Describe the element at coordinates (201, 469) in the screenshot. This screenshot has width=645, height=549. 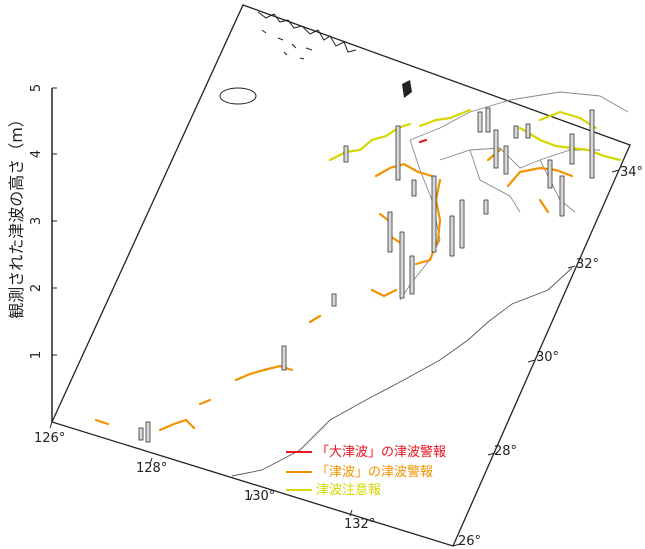
I see `longitude-ticks` at that location.